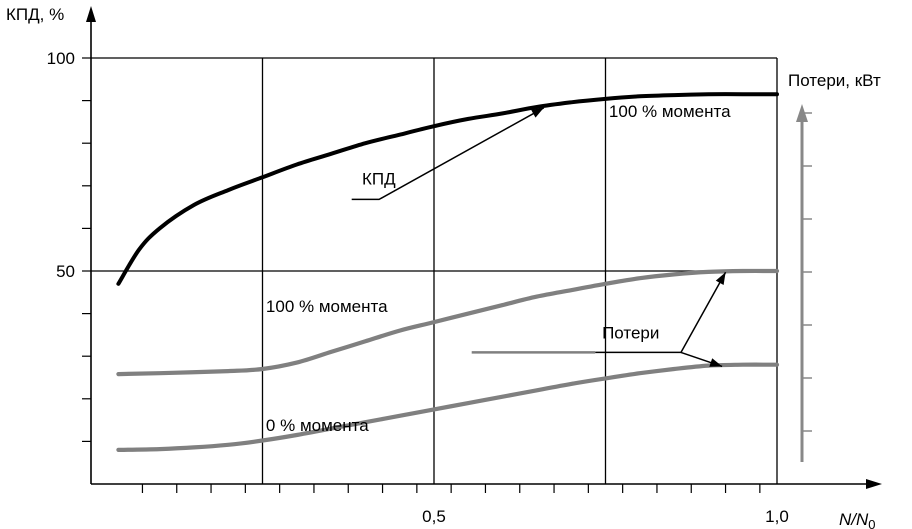 The width and height of the screenshot is (912, 529). I want to click on annotation-3: Потери, so click(630, 332).